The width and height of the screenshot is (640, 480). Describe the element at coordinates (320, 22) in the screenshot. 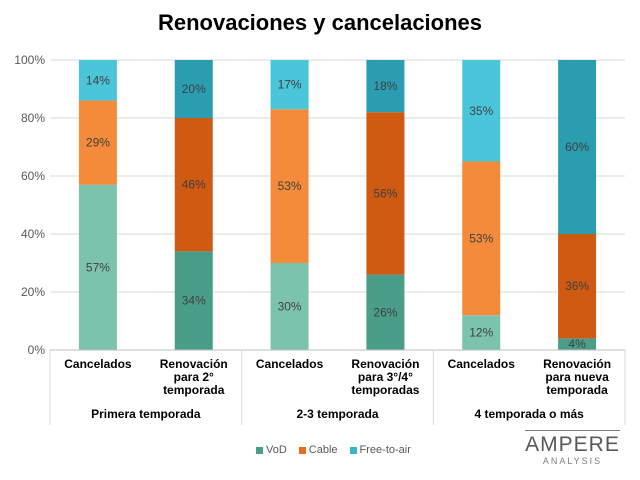

I see `chart-title: Renovaciones y cancelaciones` at that location.